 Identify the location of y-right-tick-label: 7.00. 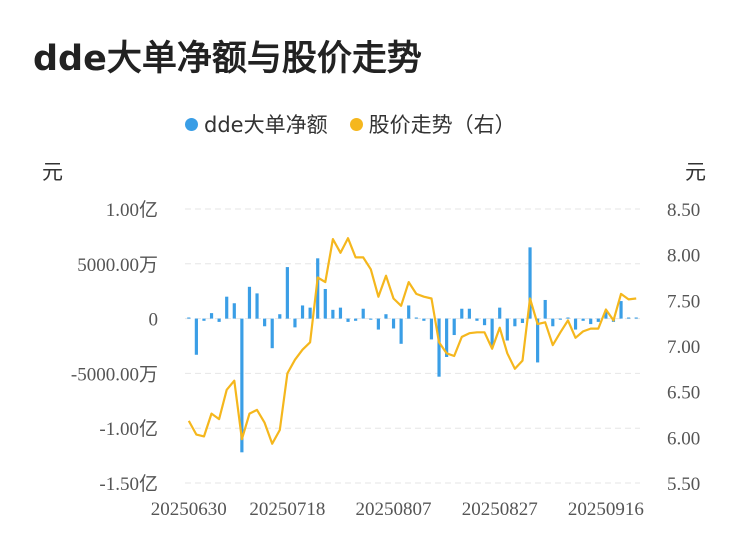
(683, 347).